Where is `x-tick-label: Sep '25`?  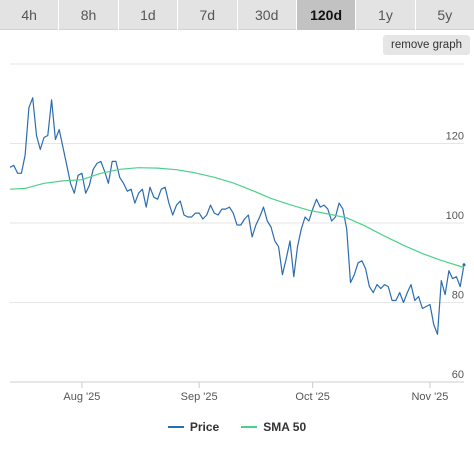
x-tick-label: Sep '25 is located at coordinates (199, 397).